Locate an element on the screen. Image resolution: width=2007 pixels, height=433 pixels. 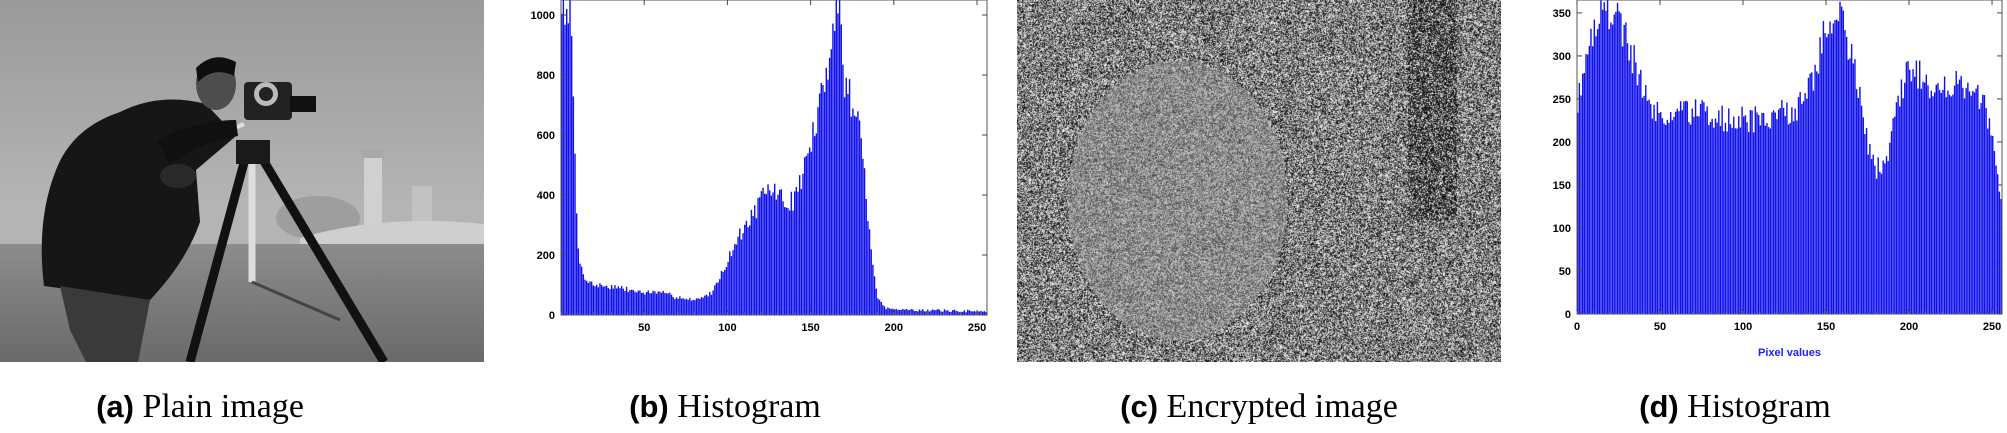
y-tick-label: 0 is located at coordinates (552, 316).